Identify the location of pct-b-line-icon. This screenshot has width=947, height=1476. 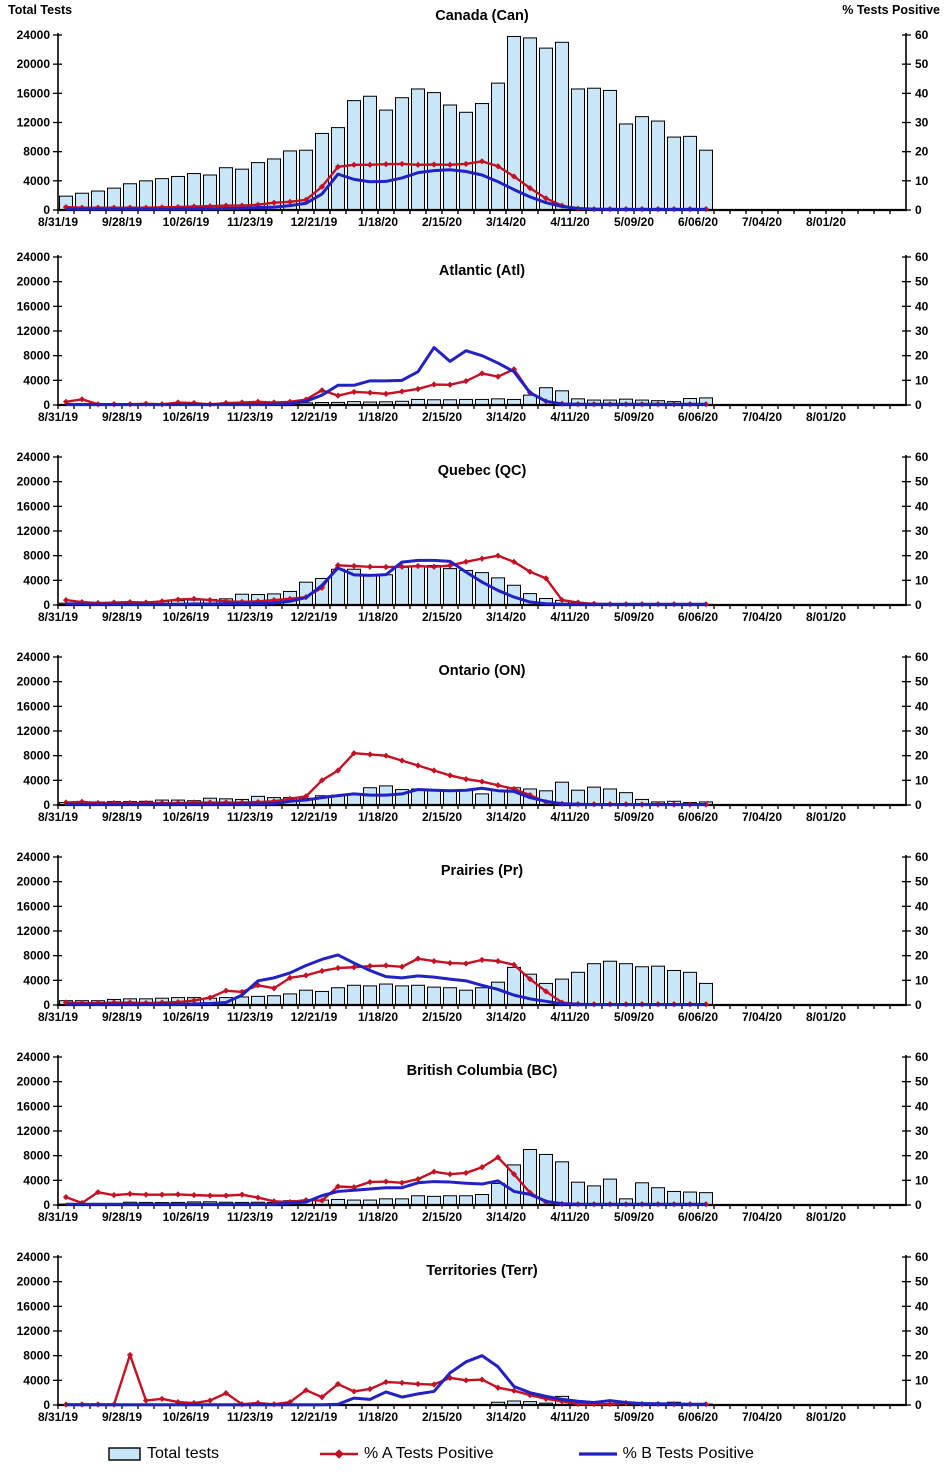
(597, 1454).